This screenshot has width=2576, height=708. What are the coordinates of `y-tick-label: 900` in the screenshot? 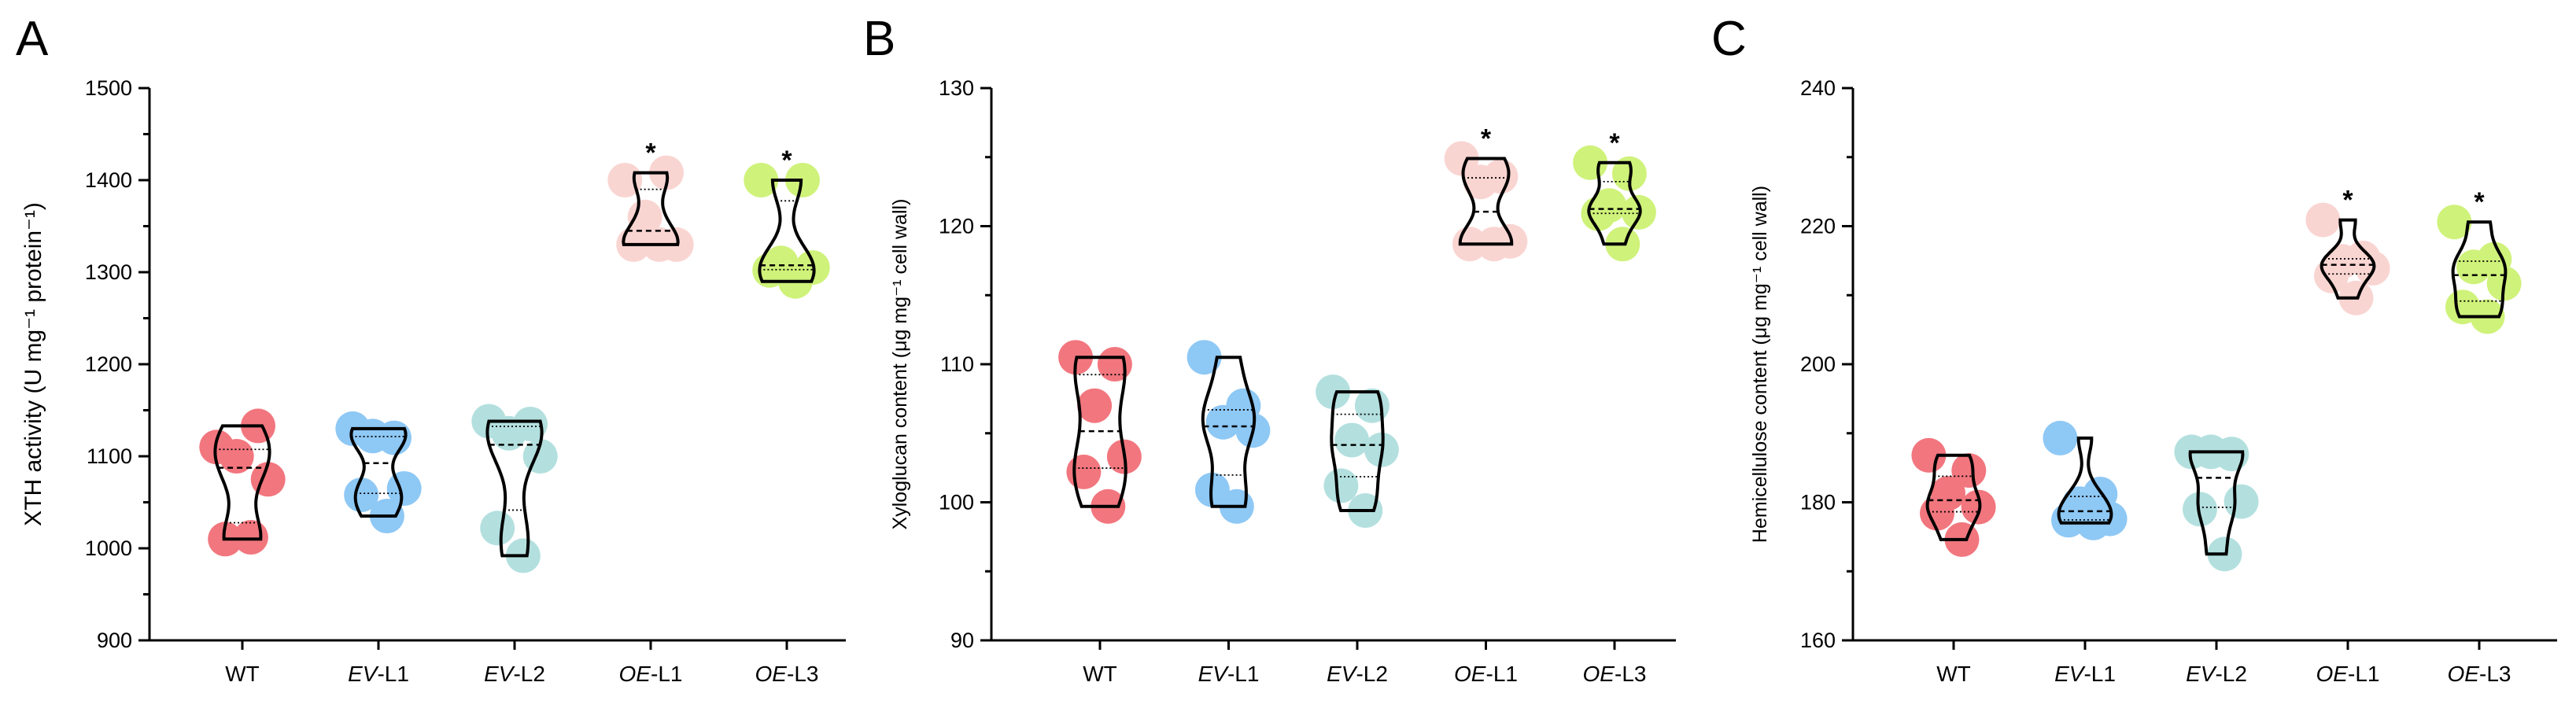 It's located at (115, 640).